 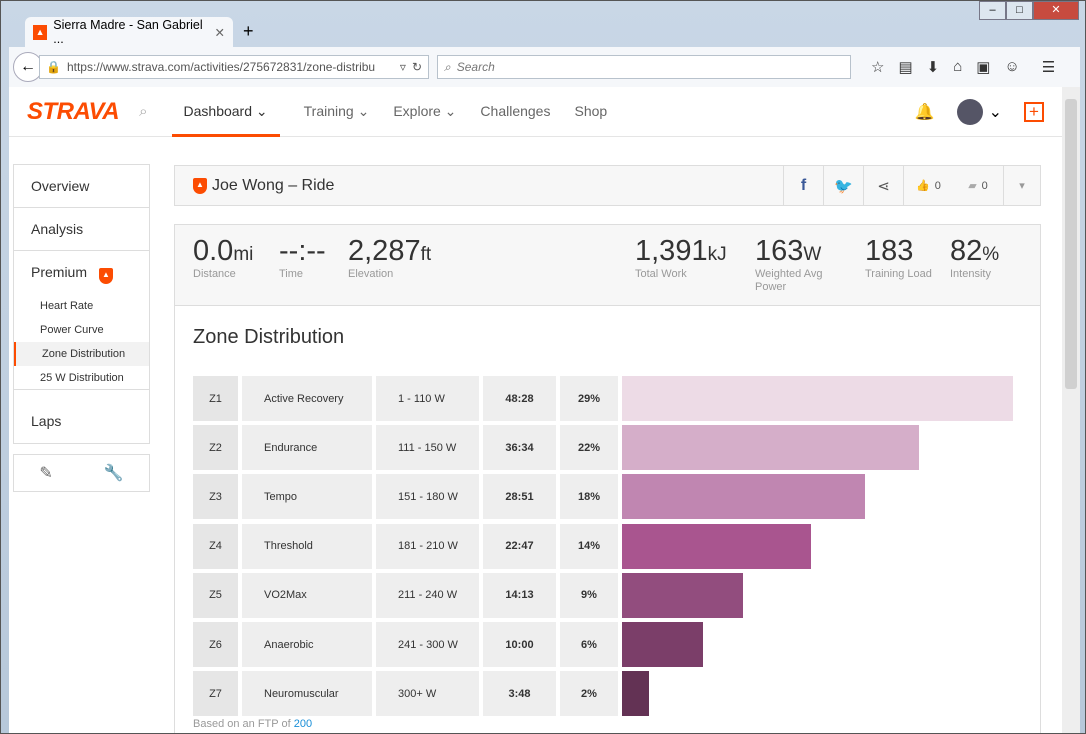 I want to click on zone-range: 151 - 180 W, so click(x=427, y=497).